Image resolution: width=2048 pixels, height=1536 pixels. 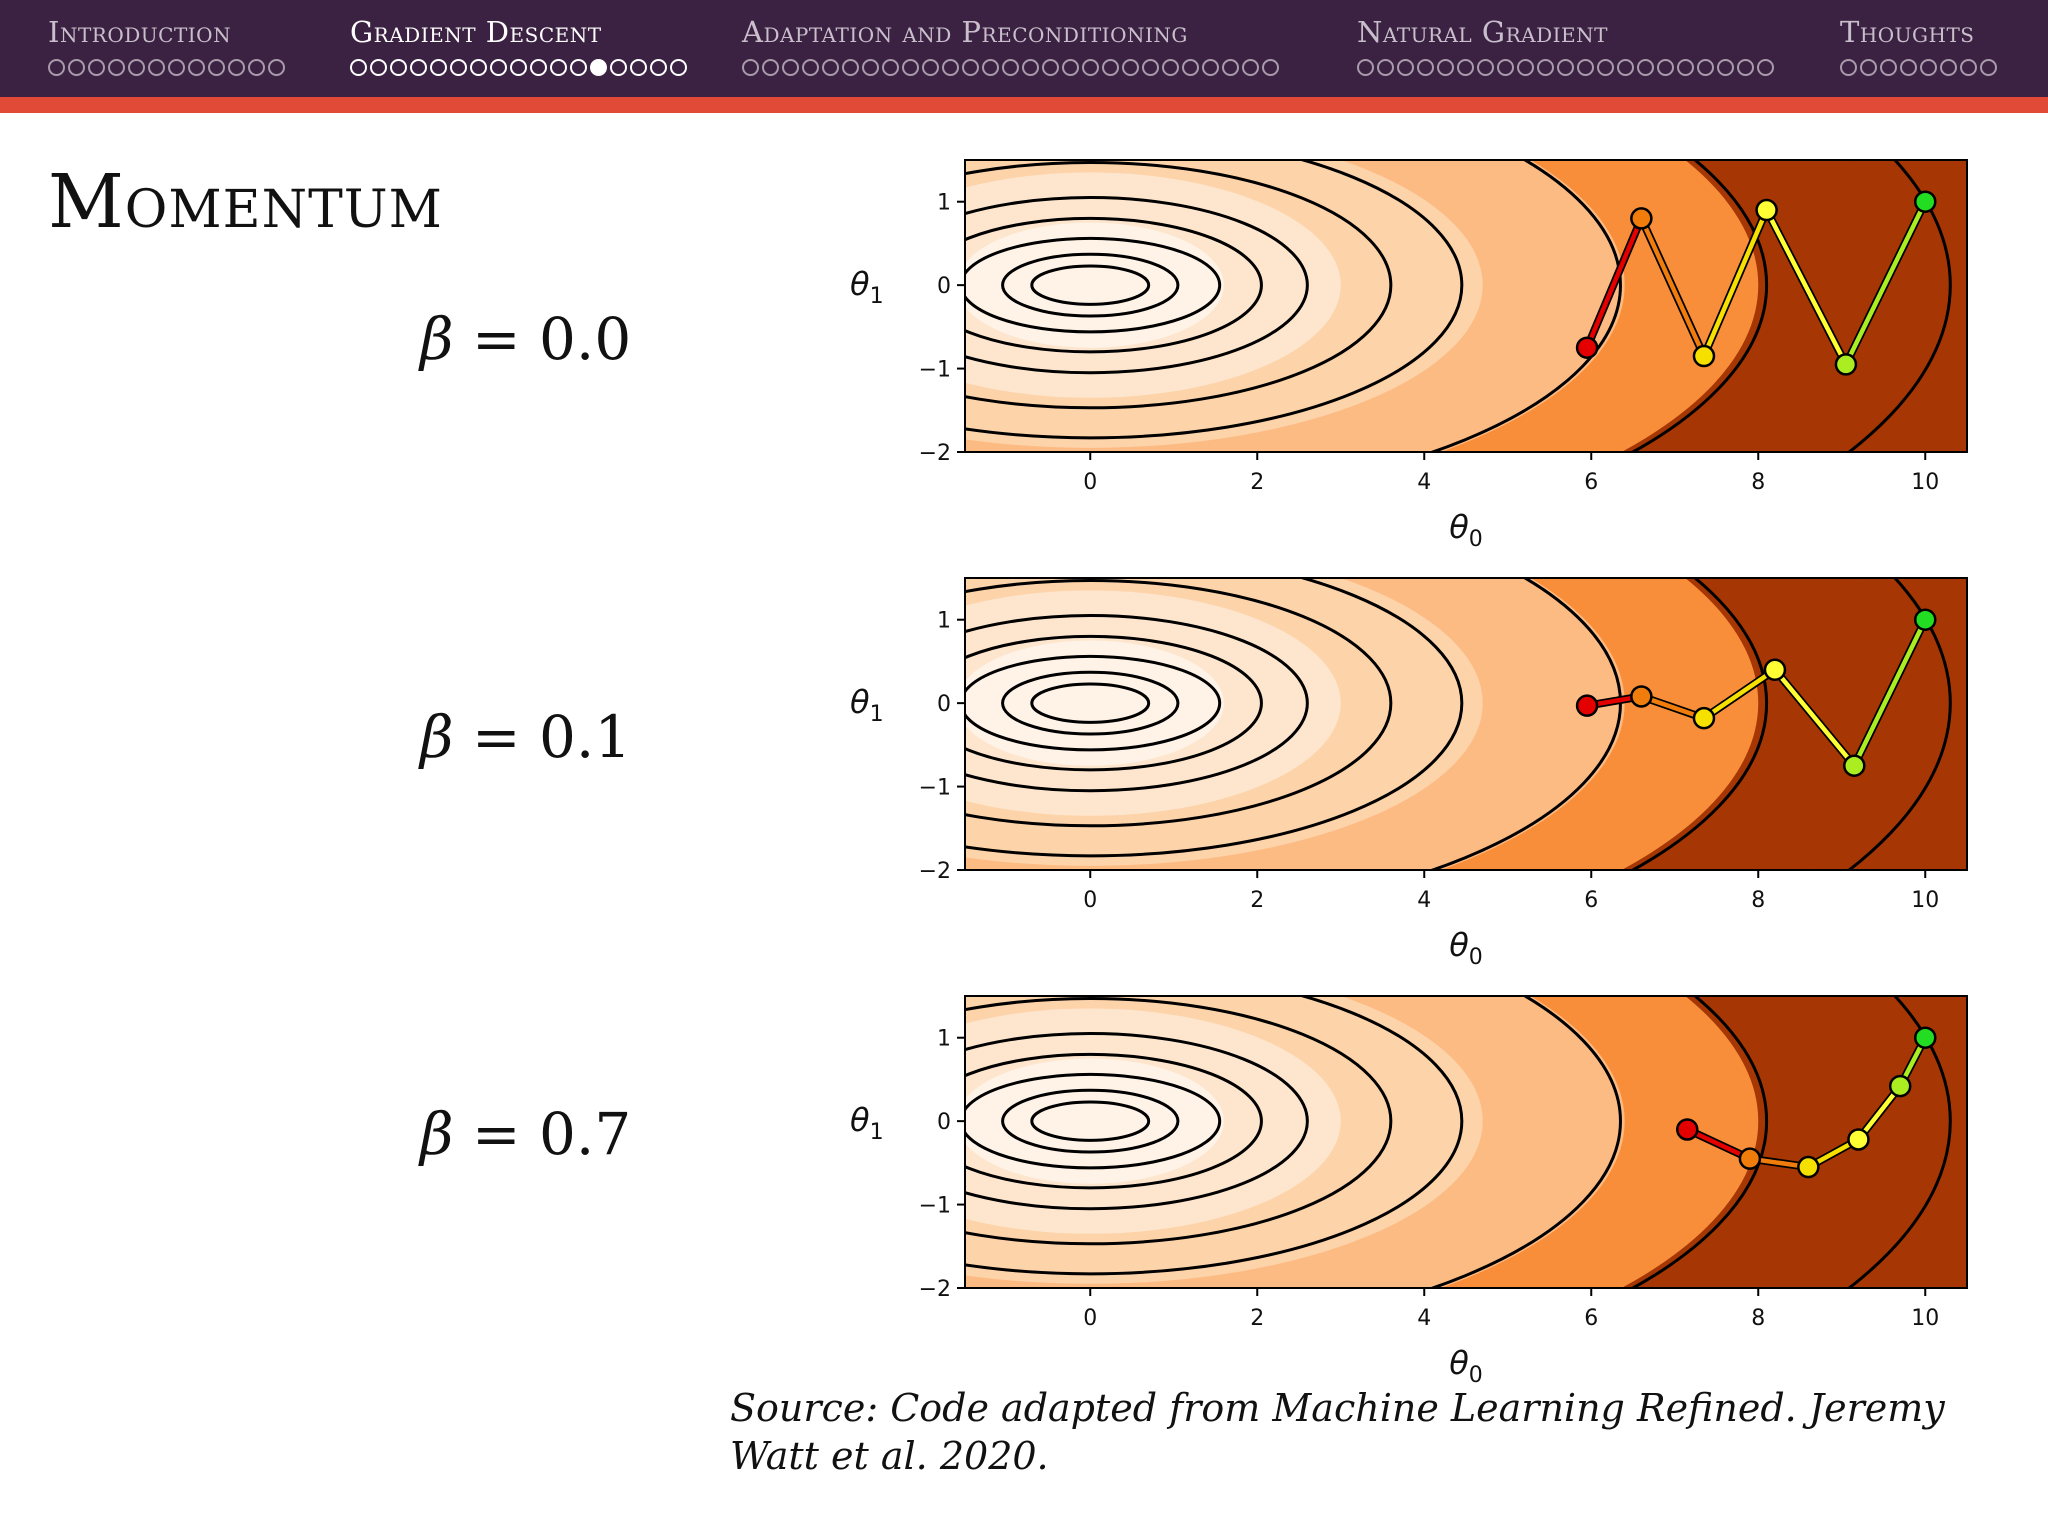 What do you see at coordinates (476, 32) in the screenshot?
I see `nav-label: Gradient Descent` at bounding box center [476, 32].